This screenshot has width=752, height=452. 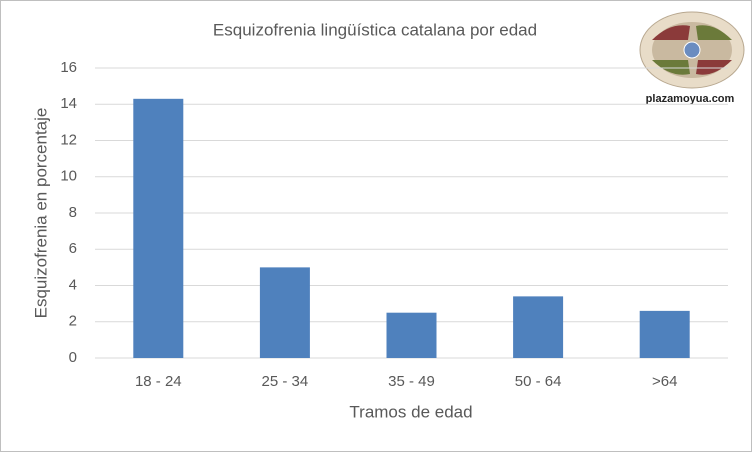 I want to click on x-axis-label: Tramos de edad, so click(x=410, y=411).